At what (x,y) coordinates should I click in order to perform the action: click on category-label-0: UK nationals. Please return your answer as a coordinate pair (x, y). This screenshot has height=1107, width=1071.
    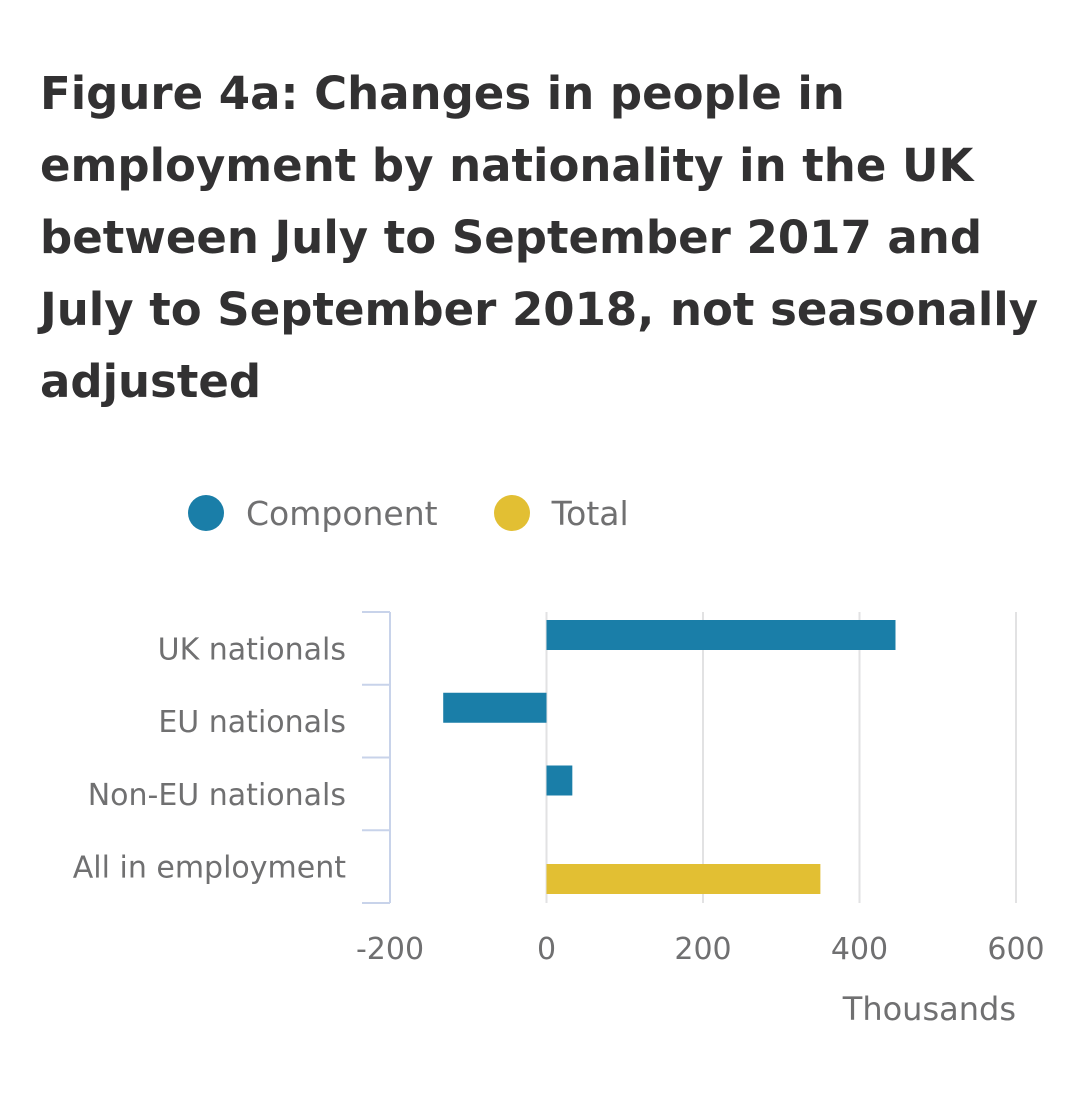
    Looking at the image, I should click on (252, 649).